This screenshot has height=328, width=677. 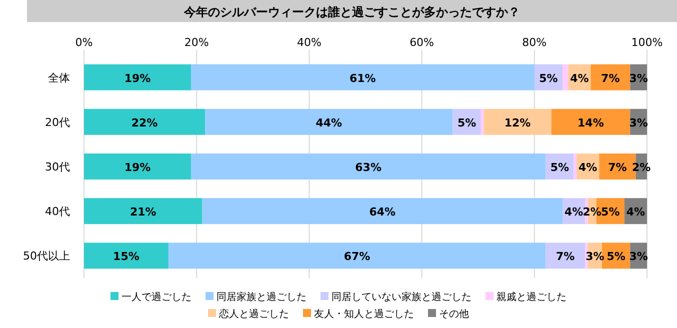 I want to click on data-label: 15%, so click(x=126, y=257).